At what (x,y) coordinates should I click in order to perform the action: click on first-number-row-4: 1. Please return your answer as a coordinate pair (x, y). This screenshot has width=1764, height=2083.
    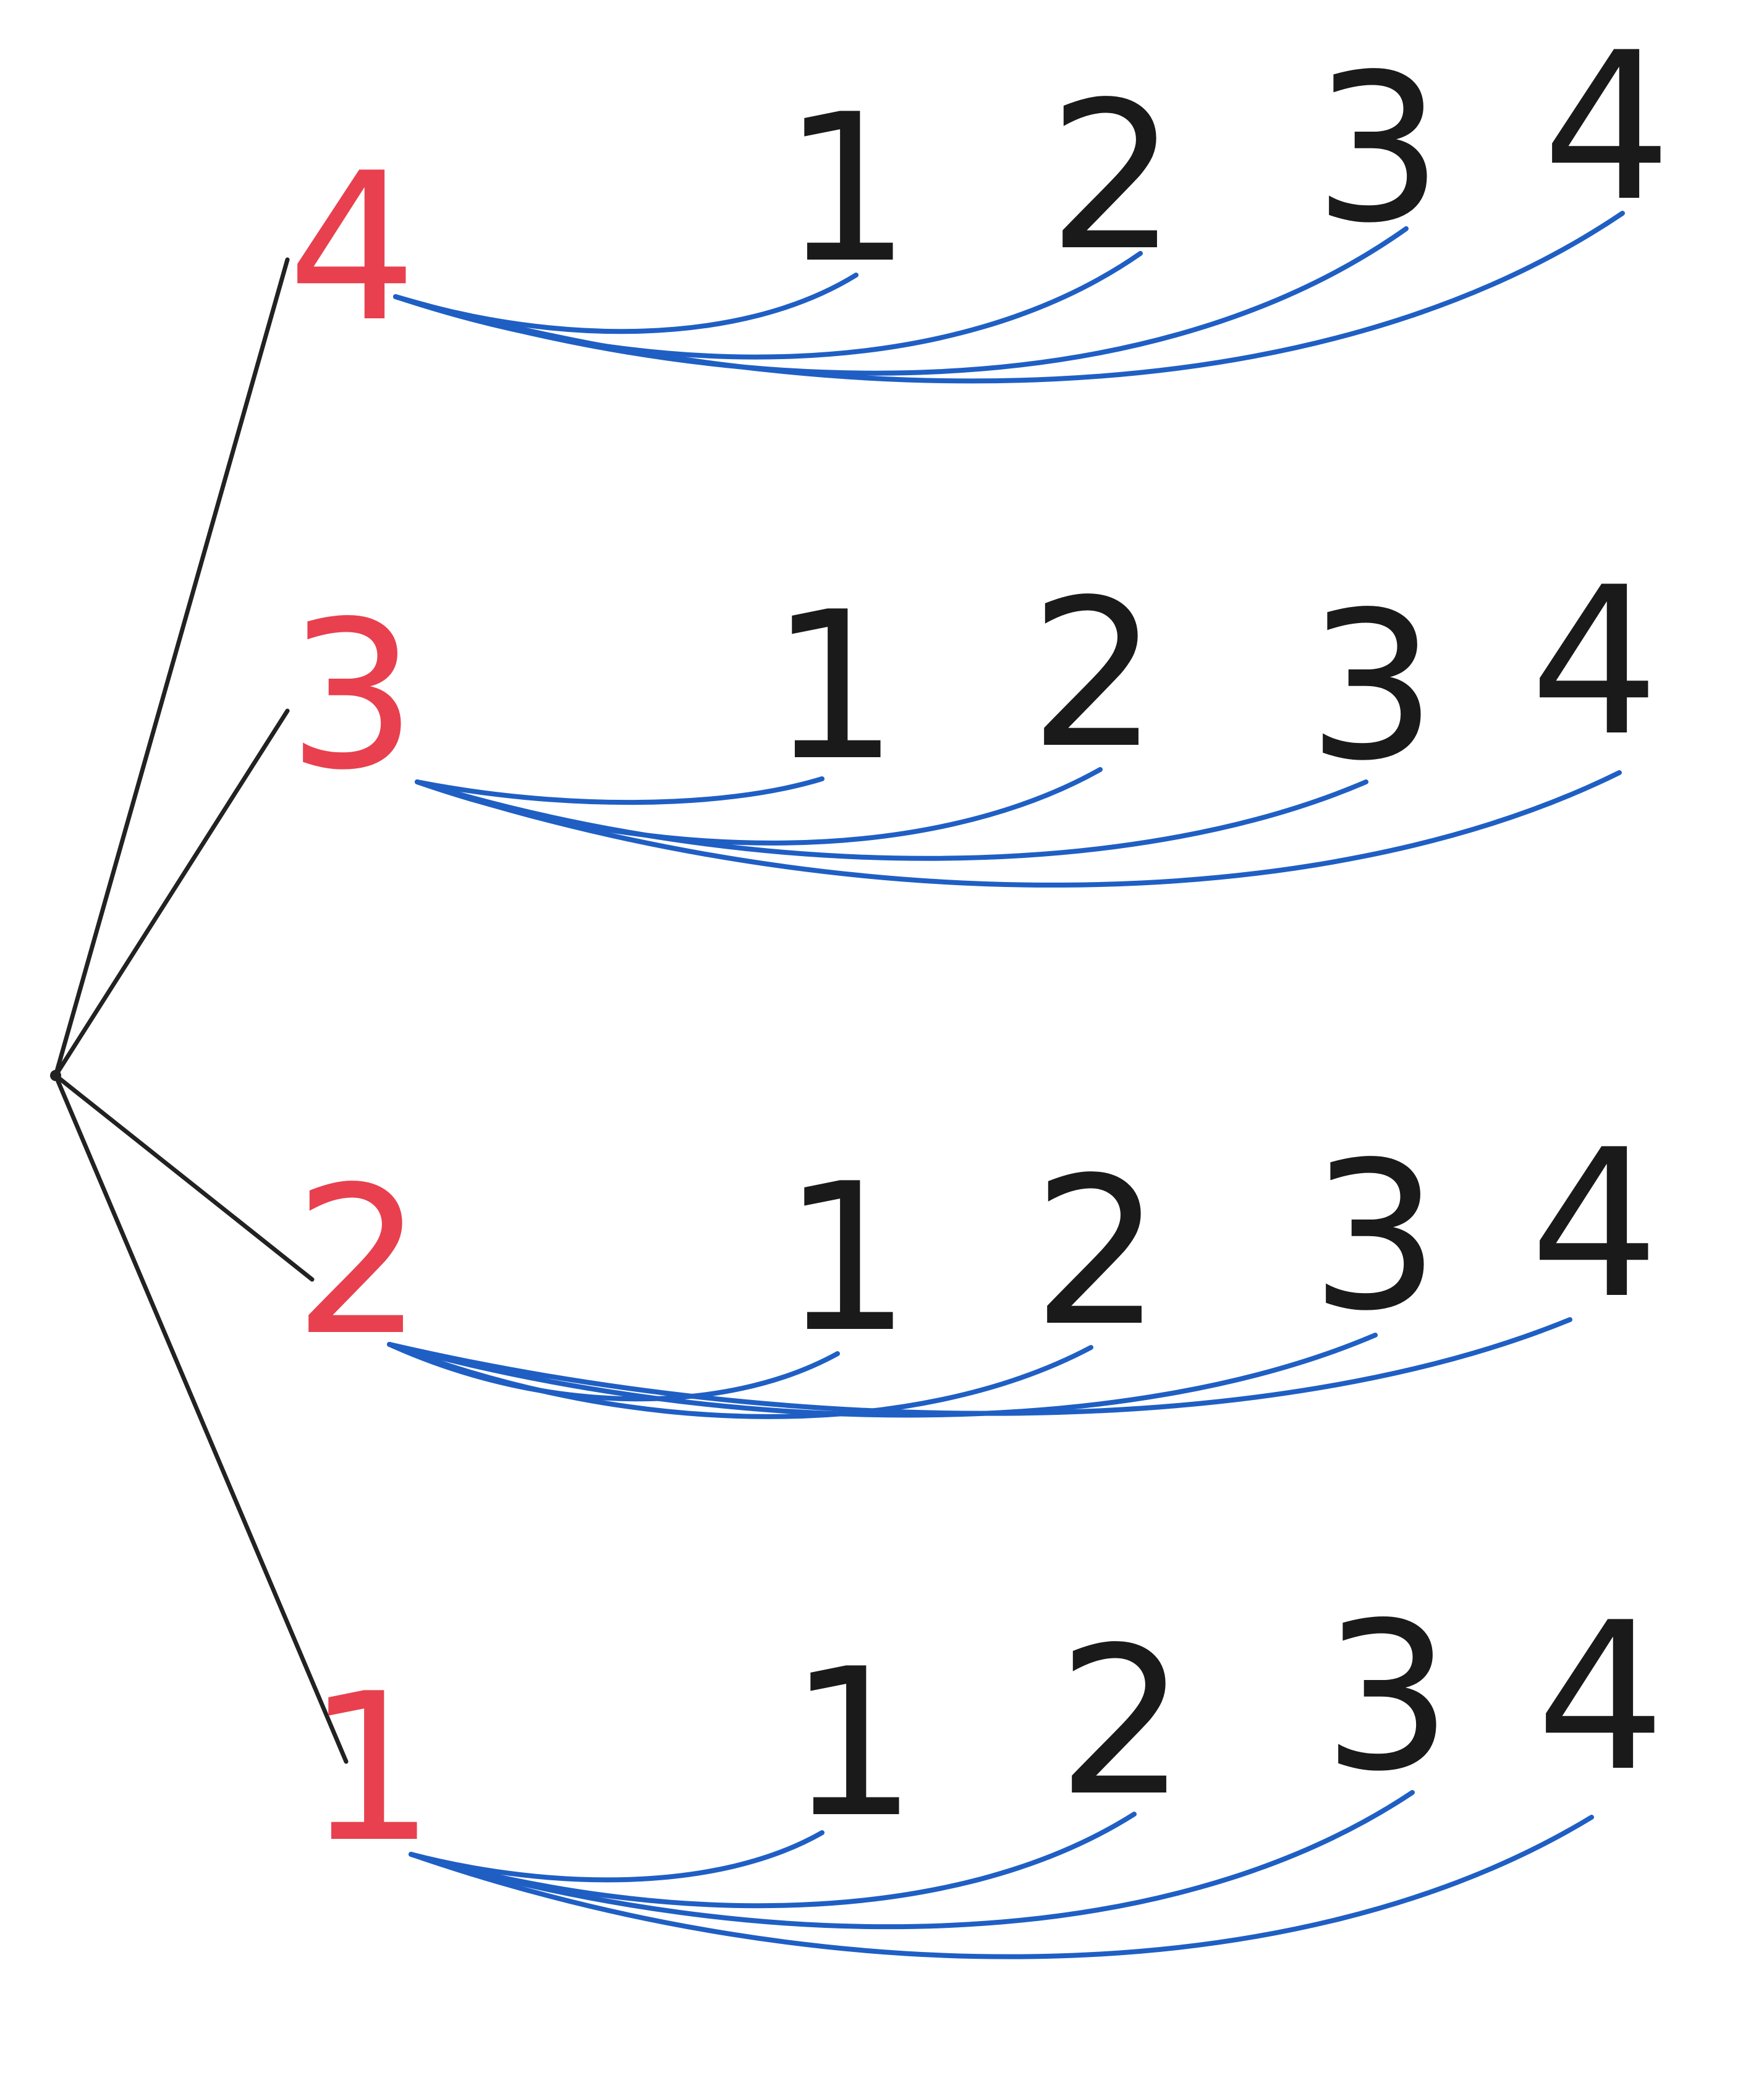
    Looking at the image, I should click on (371, 1768).